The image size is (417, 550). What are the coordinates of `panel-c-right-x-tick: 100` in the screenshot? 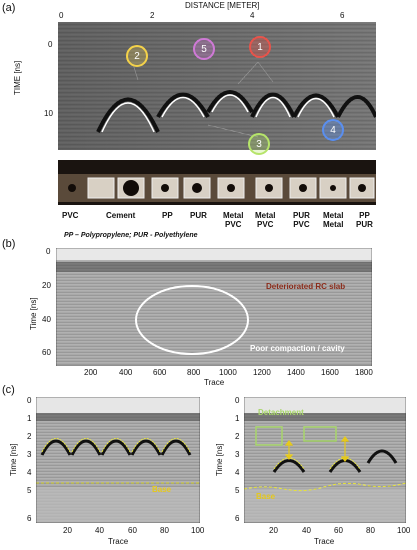 It's located at (404, 530).